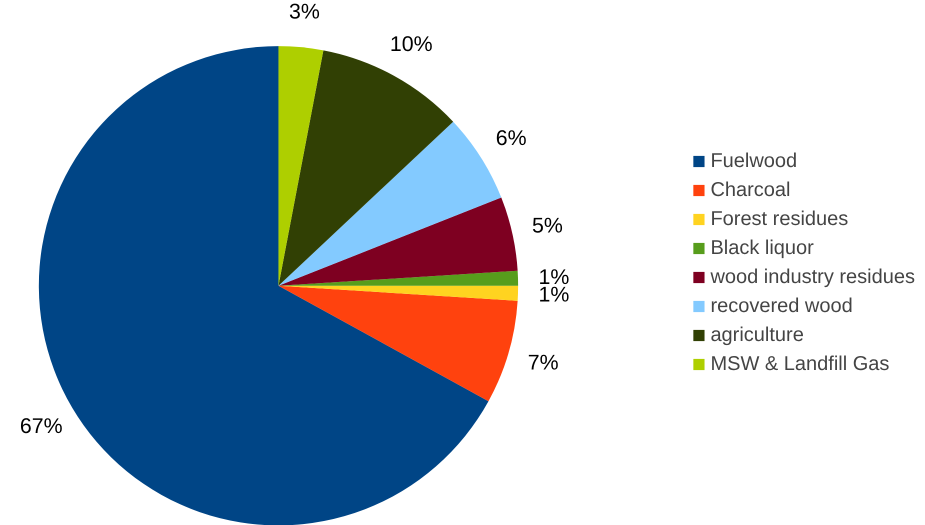  Describe the element at coordinates (812, 277) in the screenshot. I see `legend-label: wood industry residues` at that location.